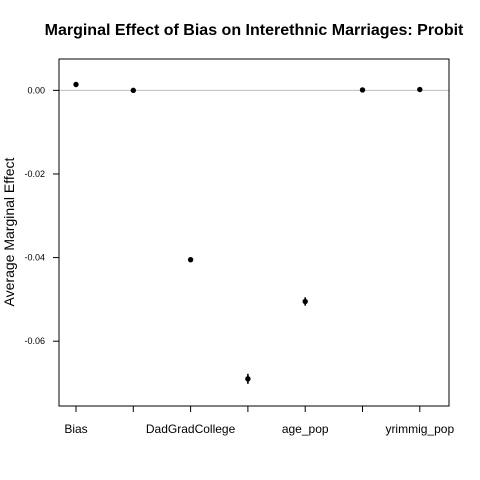 The width and height of the screenshot is (480, 480). Describe the element at coordinates (191, 429) in the screenshot. I see `x-tick-label: DadGradCollege` at that location.